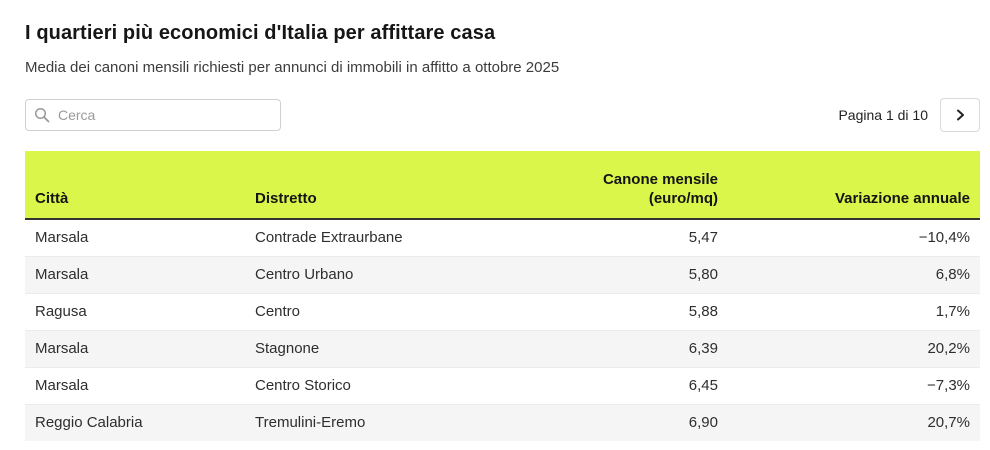 The width and height of the screenshot is (990, 450). Describe the element at coordinates (611, 238) in the screenshot. I see `cell-canone-mensile: 5,47` at that location.